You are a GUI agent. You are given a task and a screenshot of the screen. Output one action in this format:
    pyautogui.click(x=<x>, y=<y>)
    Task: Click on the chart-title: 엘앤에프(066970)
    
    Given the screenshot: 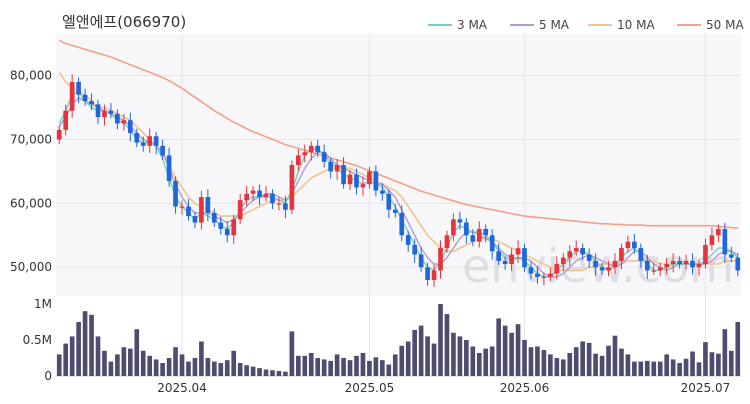 What is the action you would take?
    pyautogui.click(x=124, y=22)
    